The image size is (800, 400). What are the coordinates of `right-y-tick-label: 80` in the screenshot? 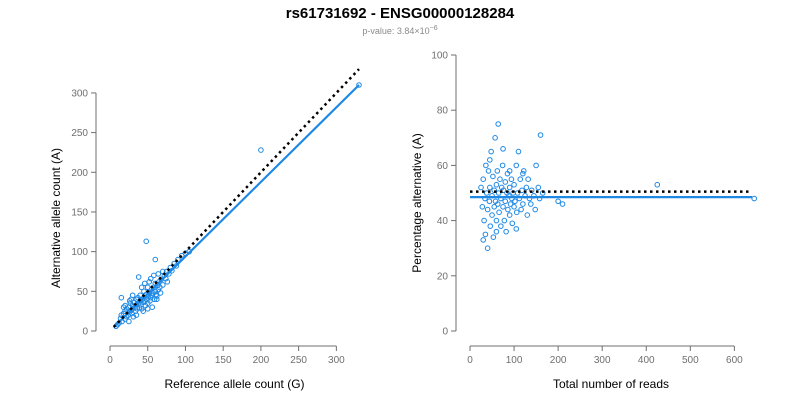 It's located at (443, 111).